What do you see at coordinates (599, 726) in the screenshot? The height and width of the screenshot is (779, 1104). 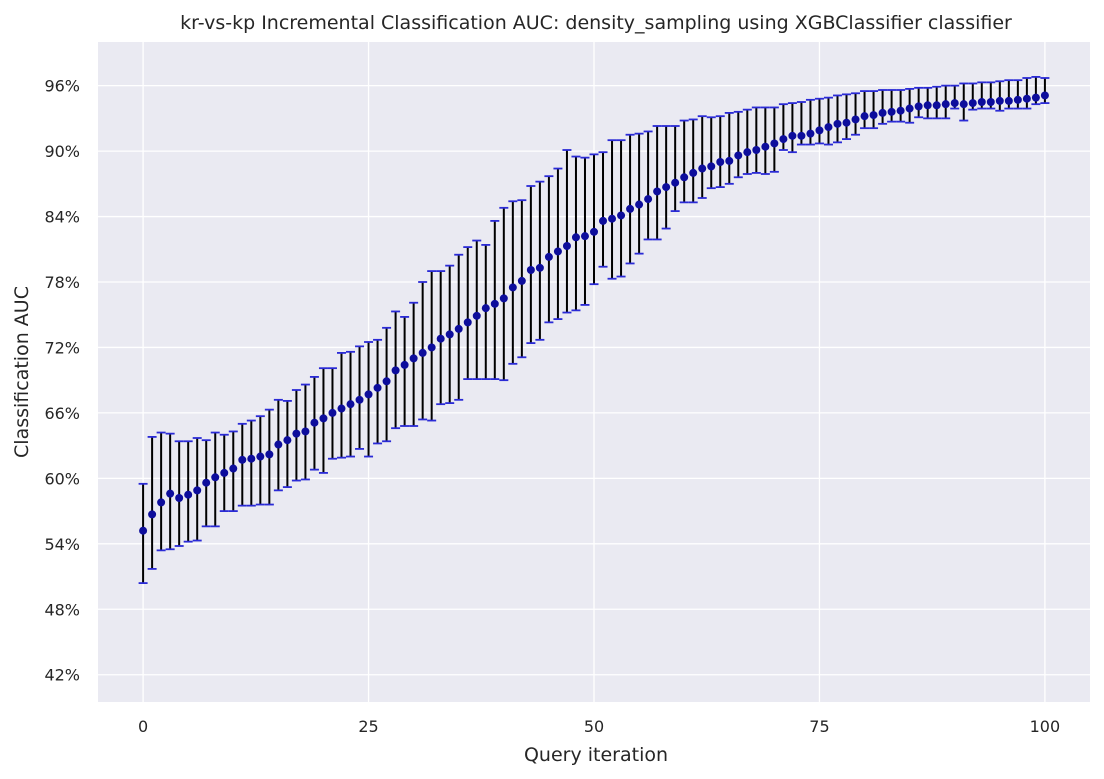 I see `x-axis: 0 25 50 75 100` at bounding box center [599, 726].